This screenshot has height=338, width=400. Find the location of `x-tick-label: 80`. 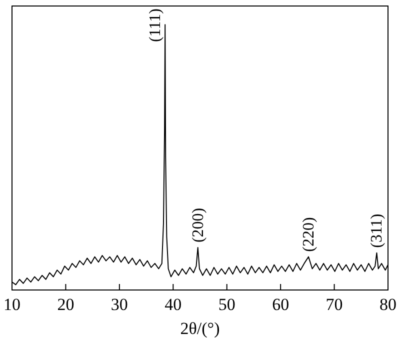

x-tick-label: 80 is located at coordinates (388, 304).